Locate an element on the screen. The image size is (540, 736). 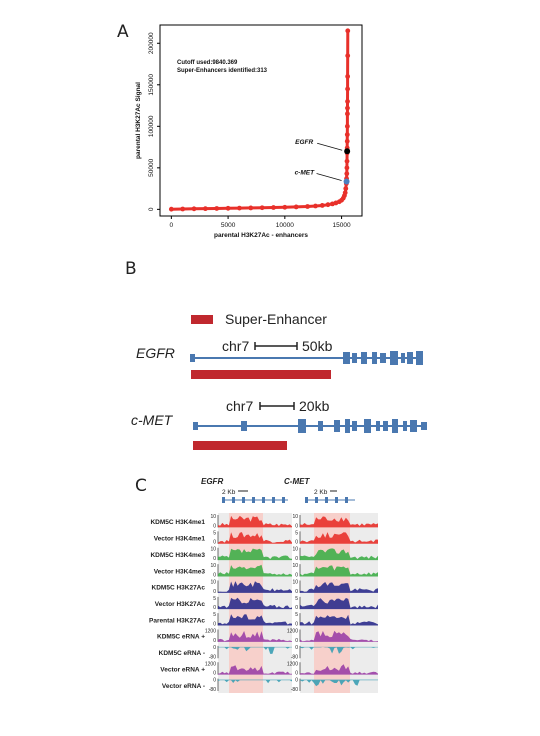
egfr-super-enhancer is located at coordinates (261, 374).